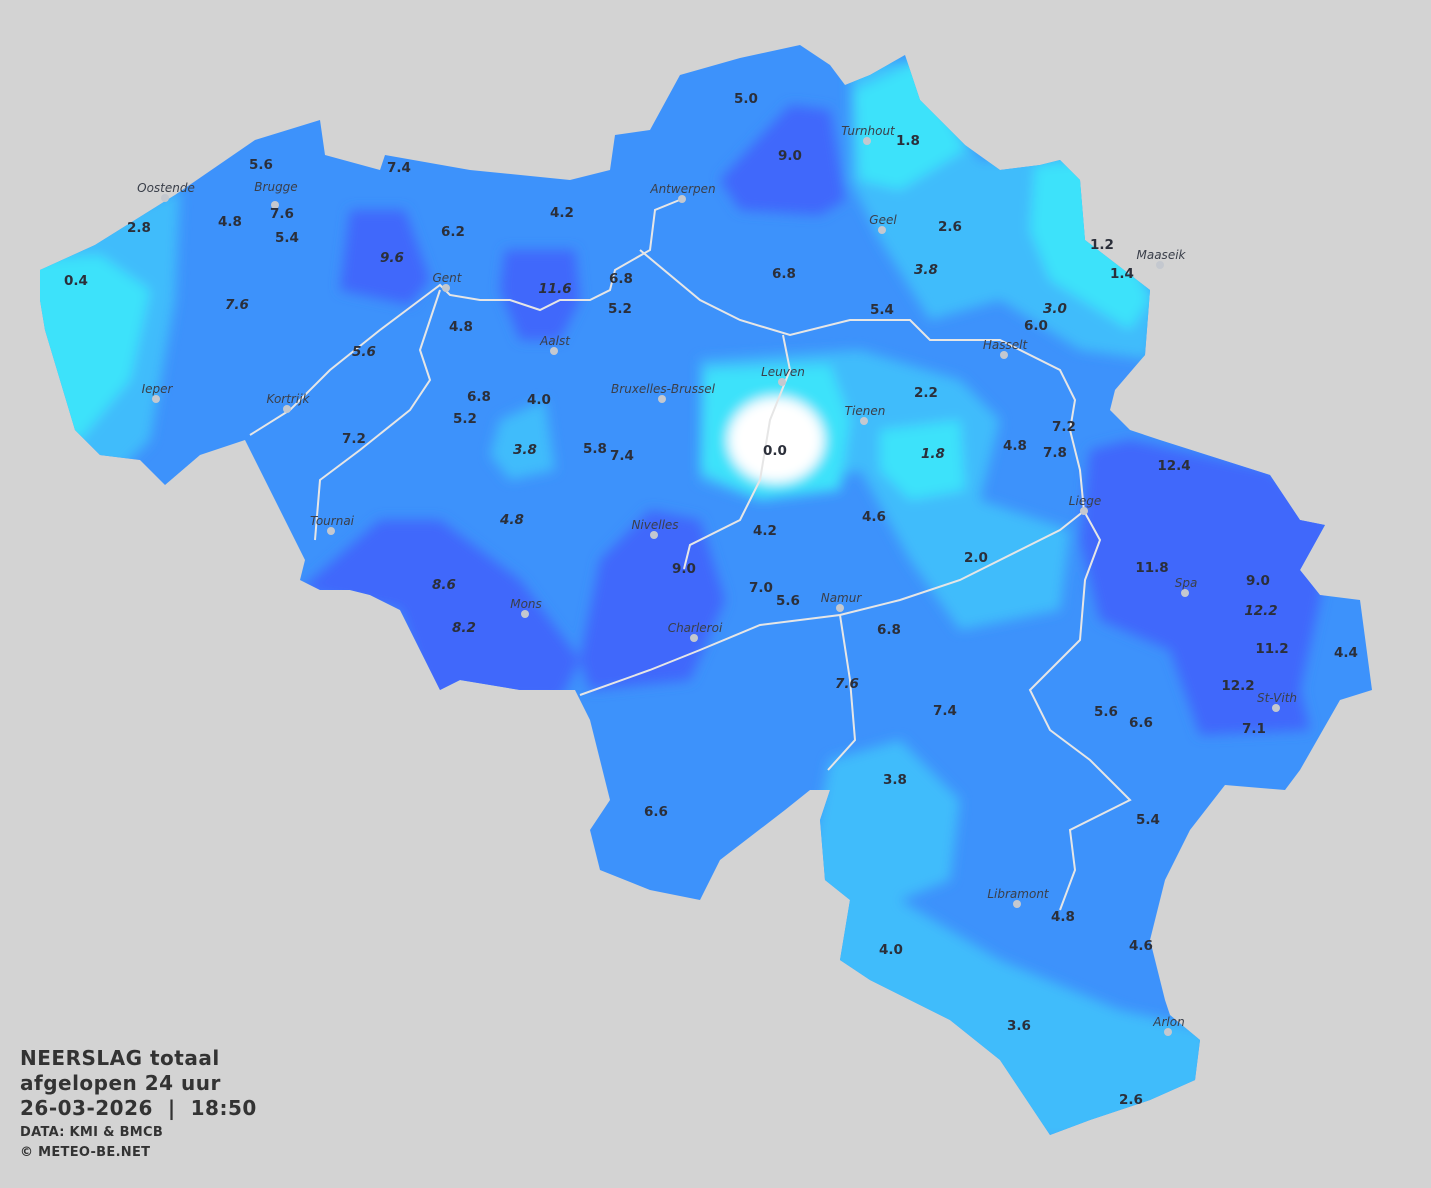 Image resolution: width=1431 pixels, height=1188 pixels. I want to click on rain-value: 6.6, so click(656, 812).